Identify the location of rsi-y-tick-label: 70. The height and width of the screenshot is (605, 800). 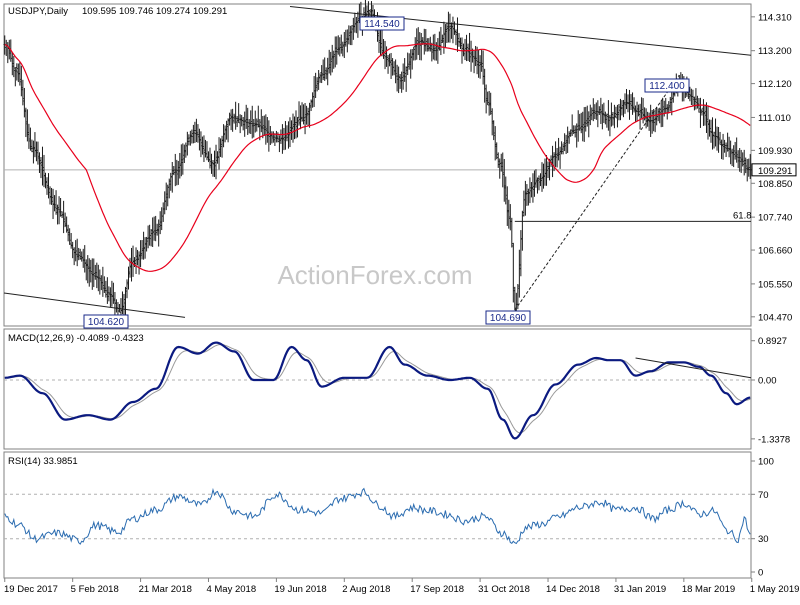
(763, 495).